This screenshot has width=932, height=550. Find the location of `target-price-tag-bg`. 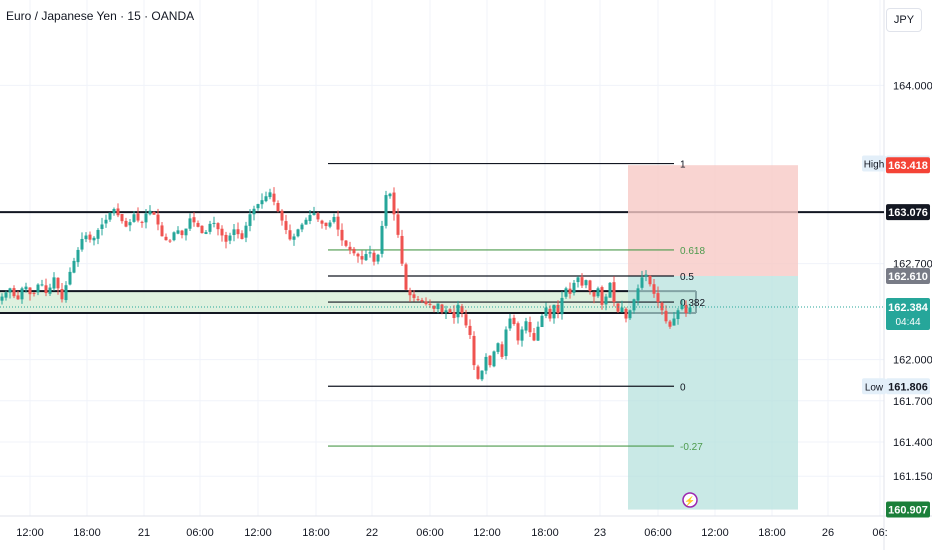

target-price-tag-bg is located at coordinates (908, 509).